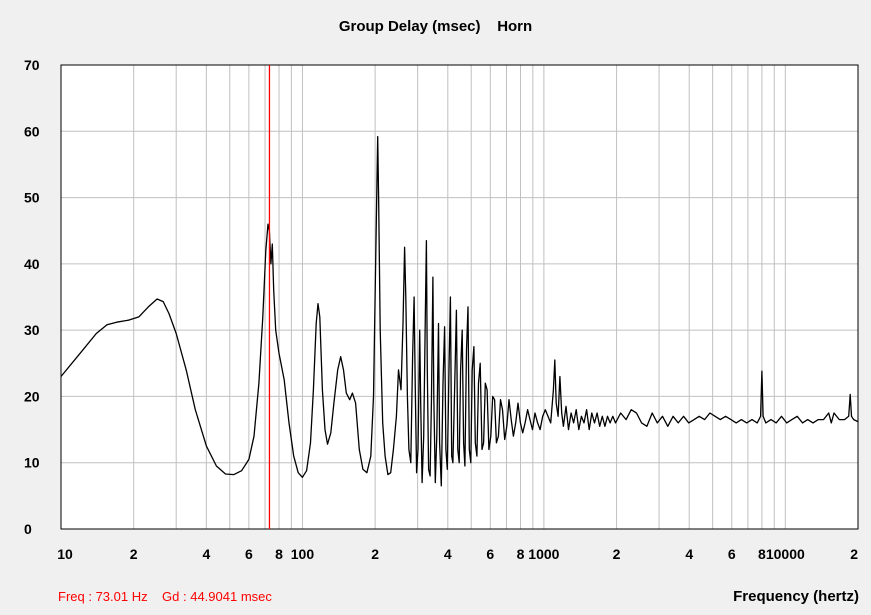 The height and width of the screenshot is (615, 871). Describe the element at coordinates (165, 596) in the screenshot. I see `cursor-readout: Freq : 73.01 Hz Gd : 44.9041 msec` at that location.